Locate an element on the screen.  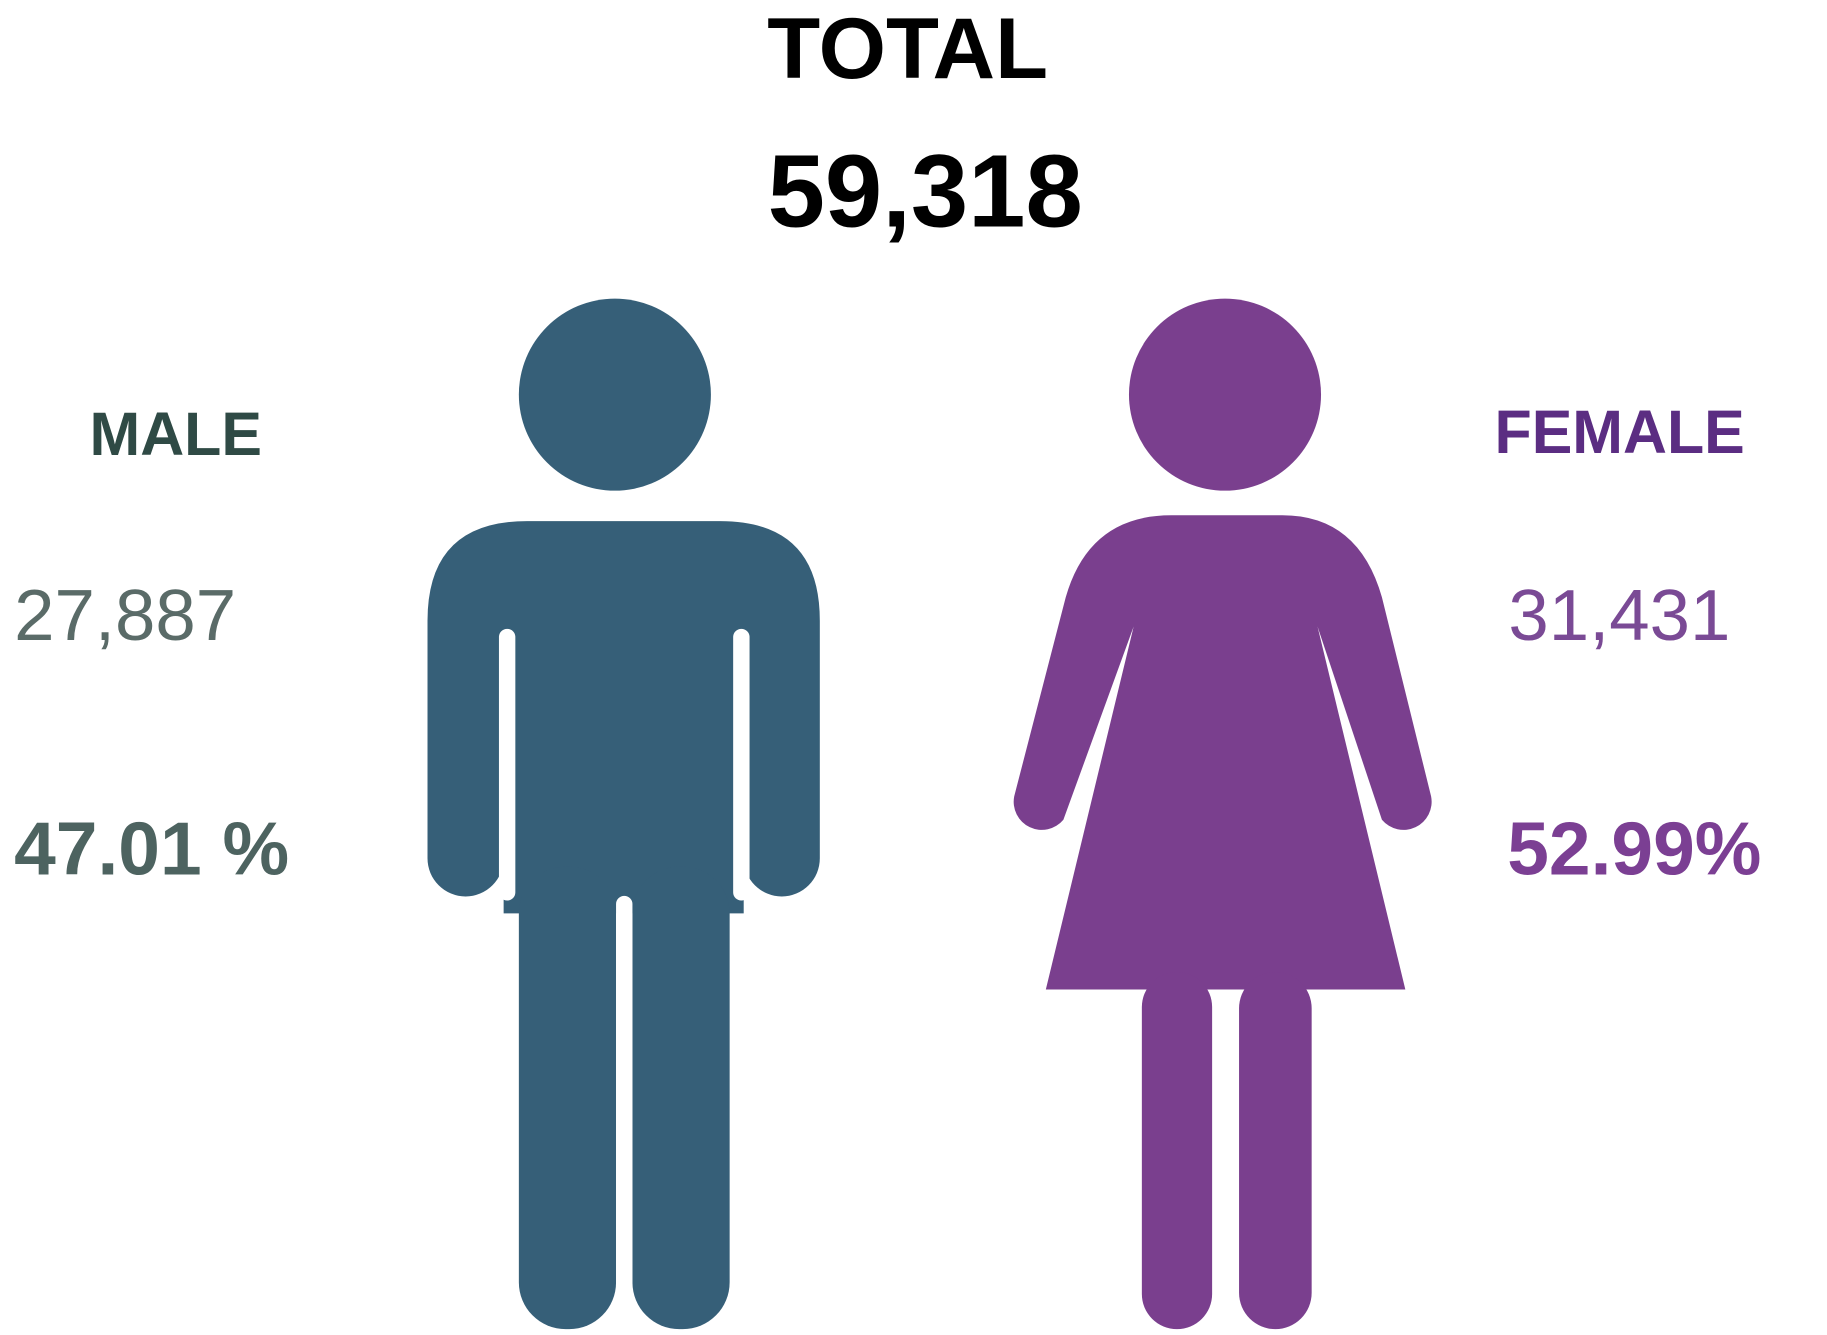
male-count: 27,887 is located at coordinates (125, 615).